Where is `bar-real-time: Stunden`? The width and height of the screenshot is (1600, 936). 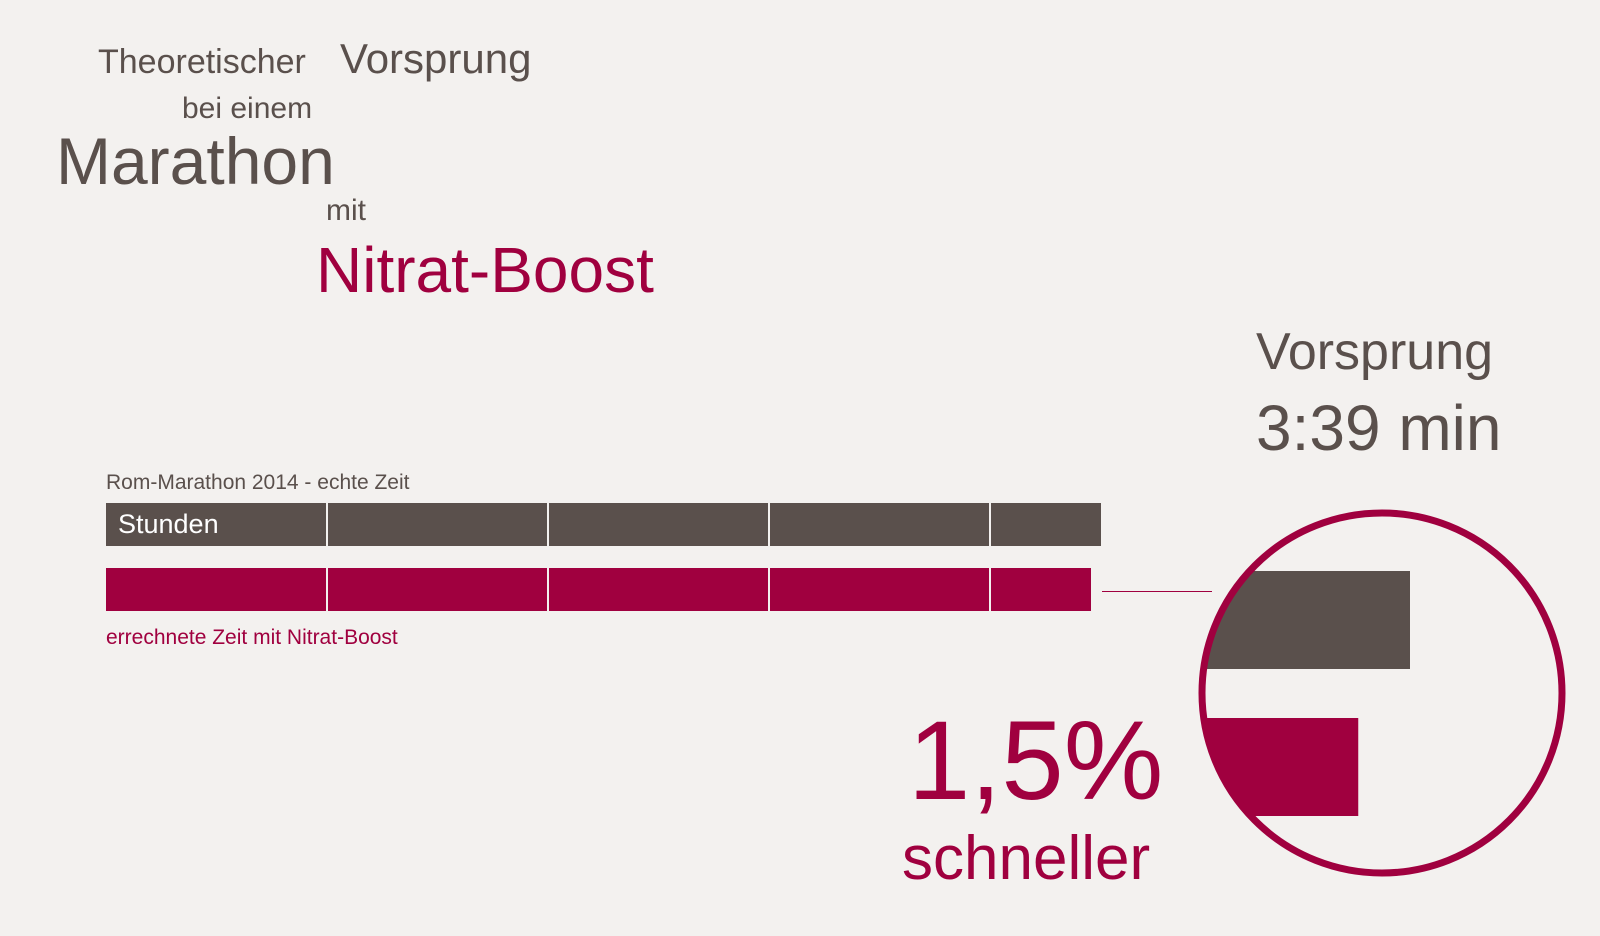 bar-real-time: Stunden is located at coordinates (603, 524).